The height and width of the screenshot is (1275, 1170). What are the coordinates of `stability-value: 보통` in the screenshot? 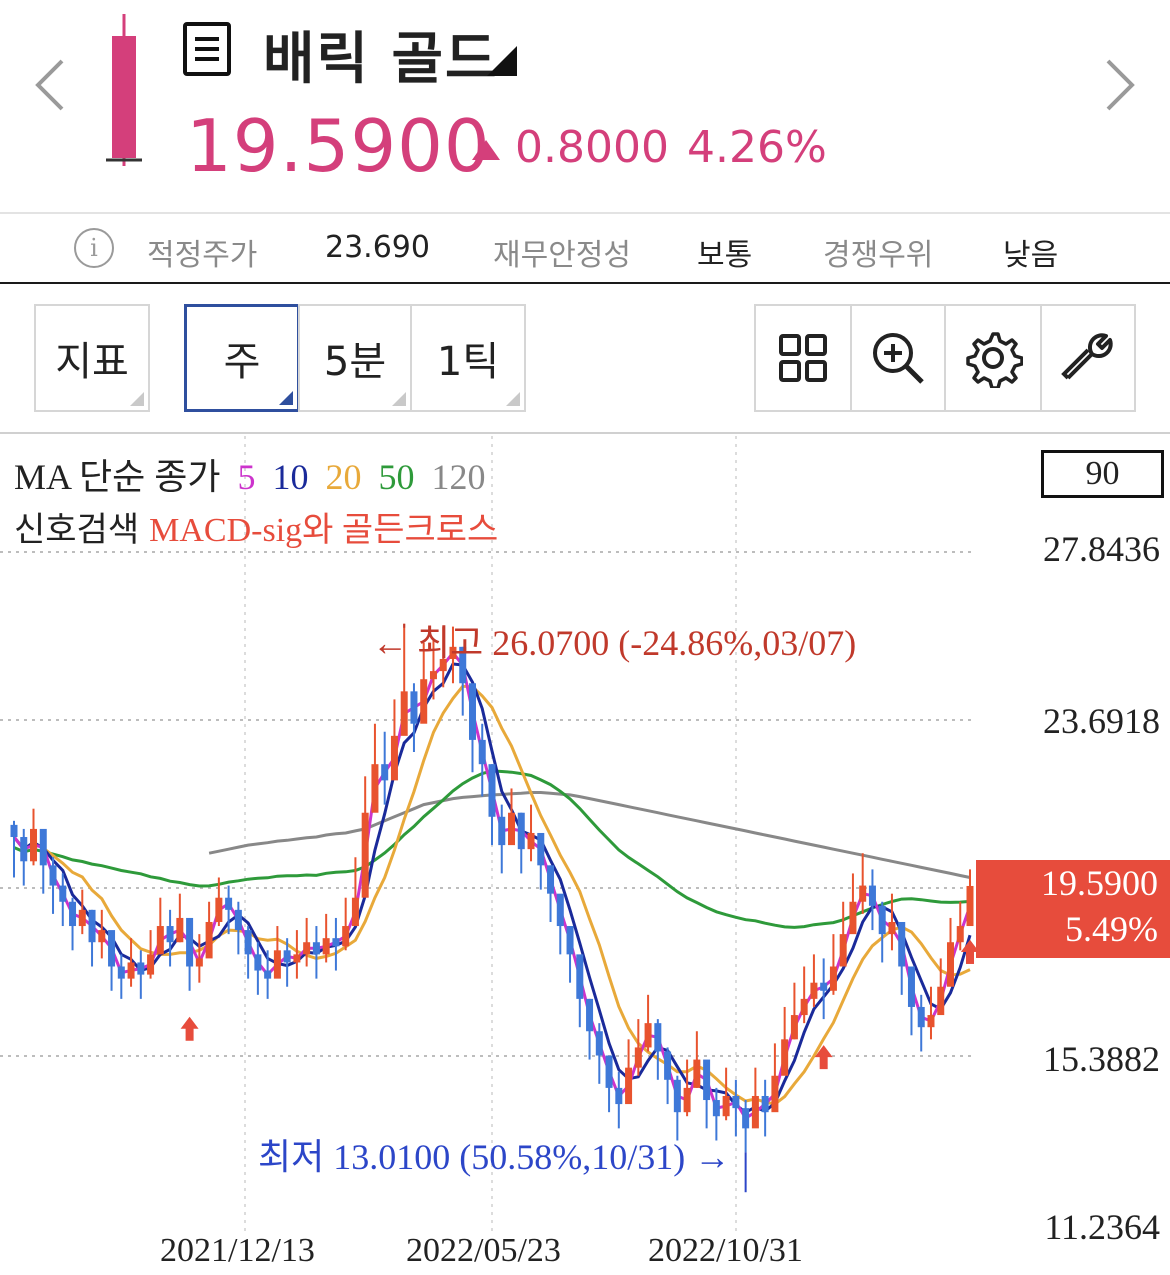 It's located at (725, 255).